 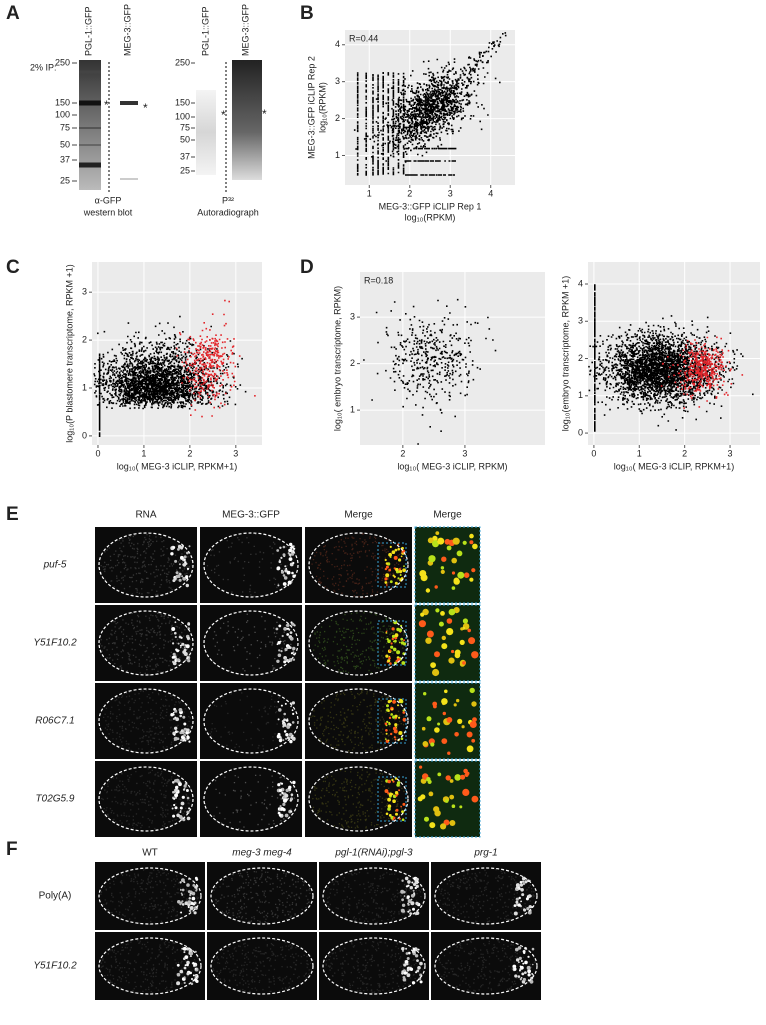 What do you see at coordinates (358, 643) in the screenshot?
I see `embryo-outline` at bounding box center [358, 643].